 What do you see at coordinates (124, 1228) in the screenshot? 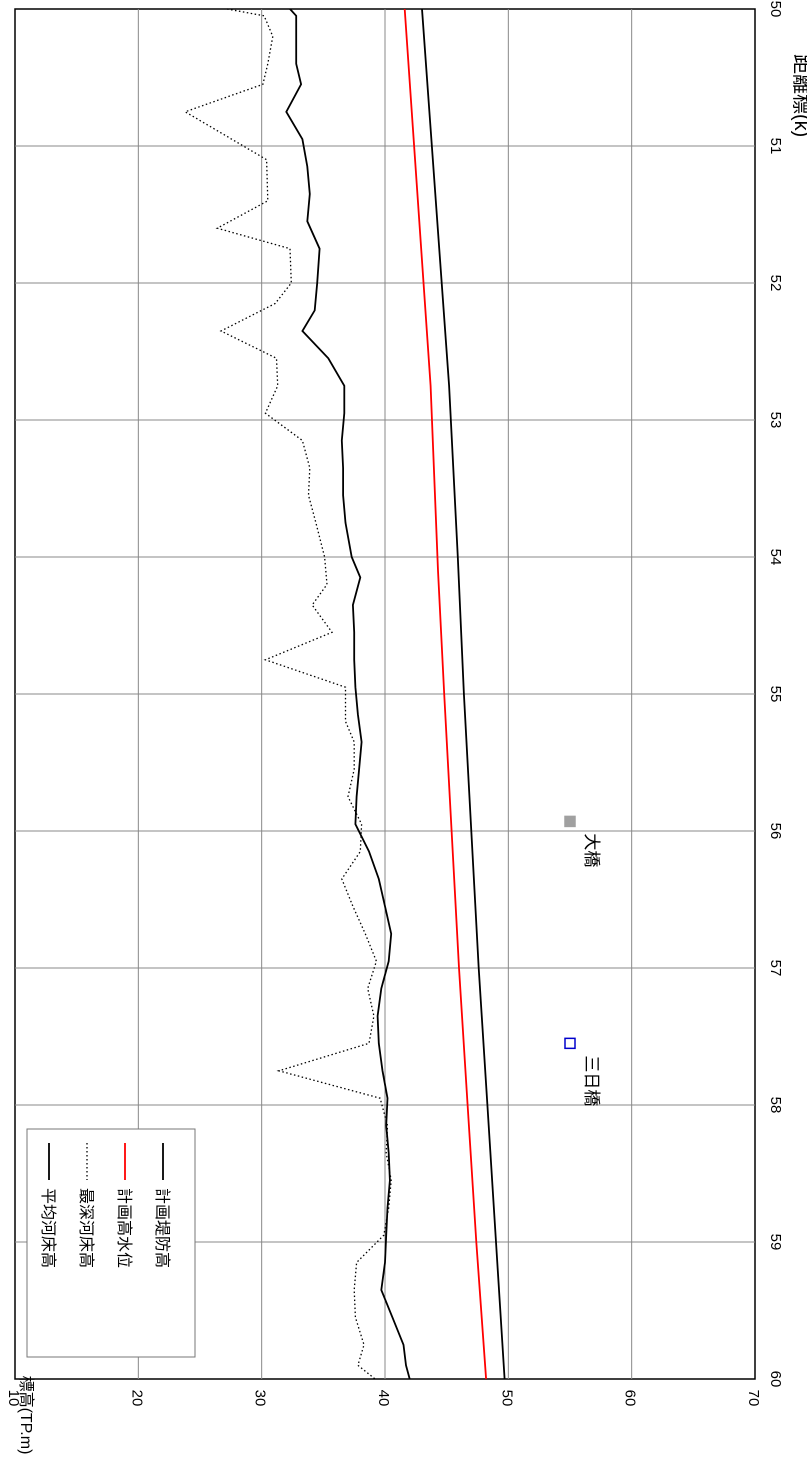
I see `legend-label: 計画高水位` at bounding box center [124, 1228].